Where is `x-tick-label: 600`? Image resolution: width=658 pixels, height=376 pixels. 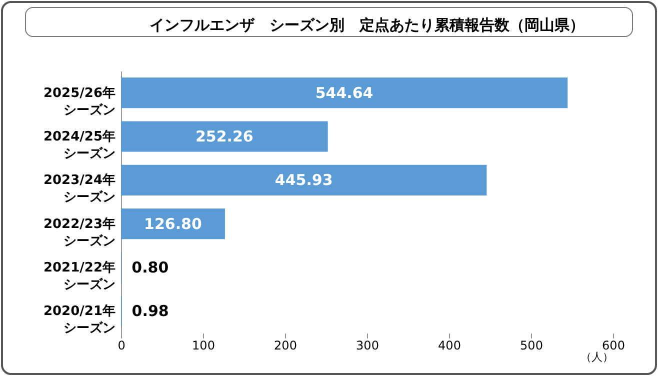 x-tick-label: 600 is located at coordinates (613, 345).